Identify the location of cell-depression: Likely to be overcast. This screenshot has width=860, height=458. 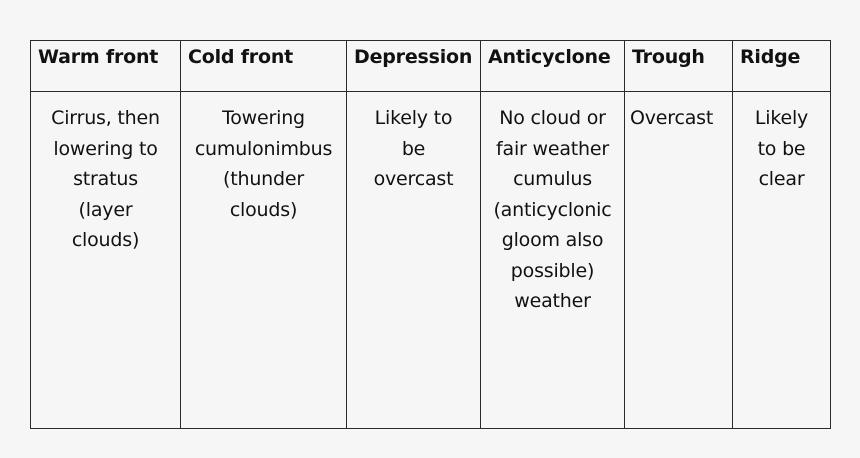
(413, 260).